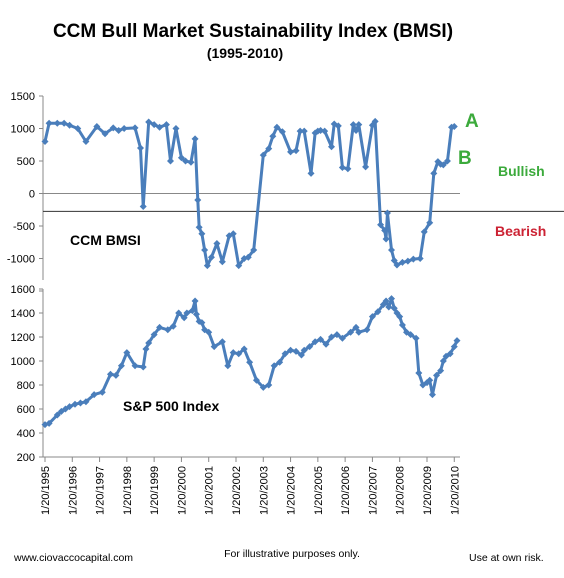 This screenshot has height=578, width=564. I want to click on x-tick-label: 1/20/2010, so click(455, 490).